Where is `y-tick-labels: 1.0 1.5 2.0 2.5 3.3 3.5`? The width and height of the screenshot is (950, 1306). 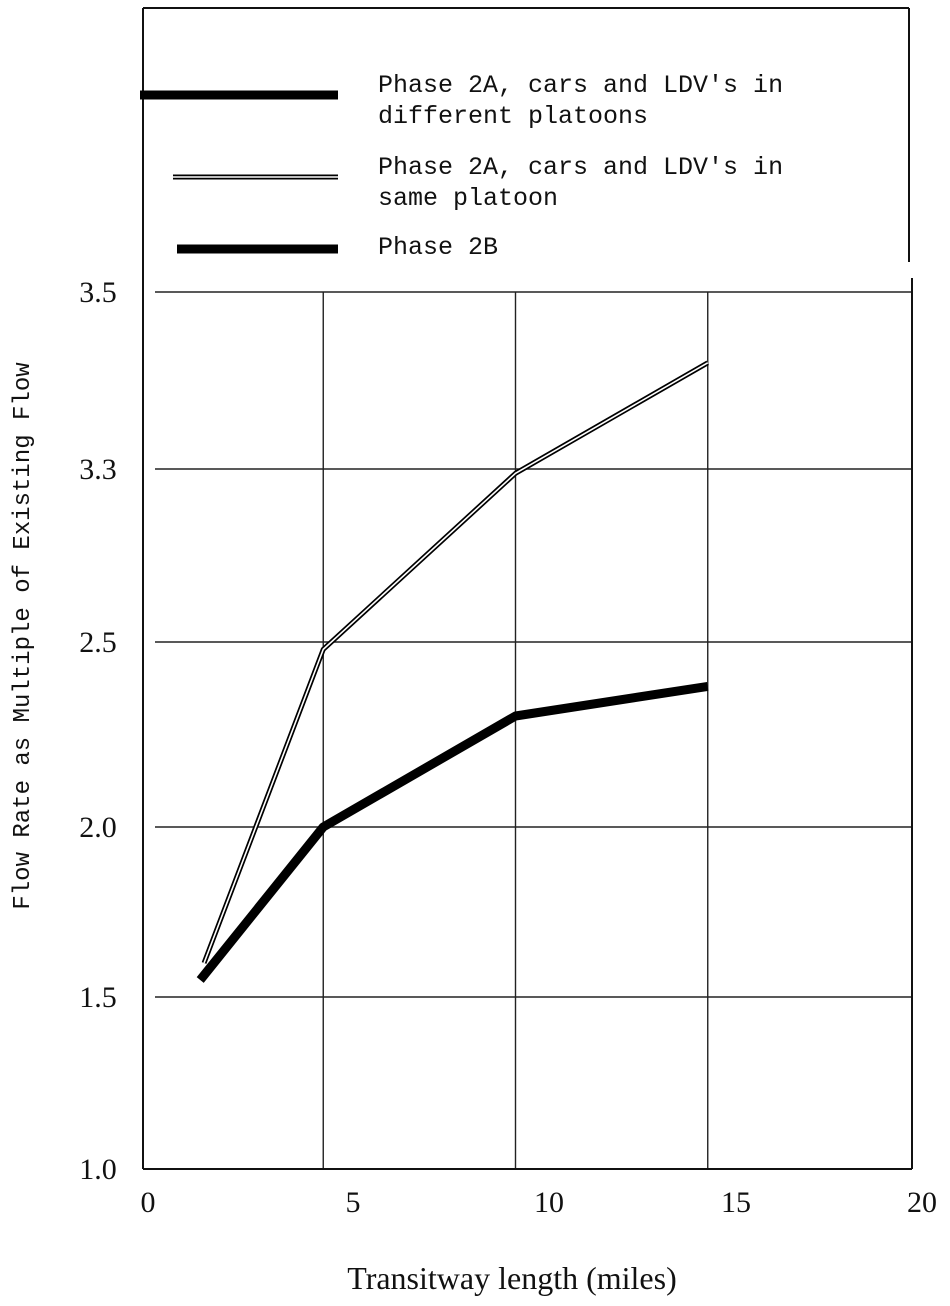 y-tick-labels: 1.0 1.5 2.0 2.5 3.3 3.5 is located at coordinates (98, 731).